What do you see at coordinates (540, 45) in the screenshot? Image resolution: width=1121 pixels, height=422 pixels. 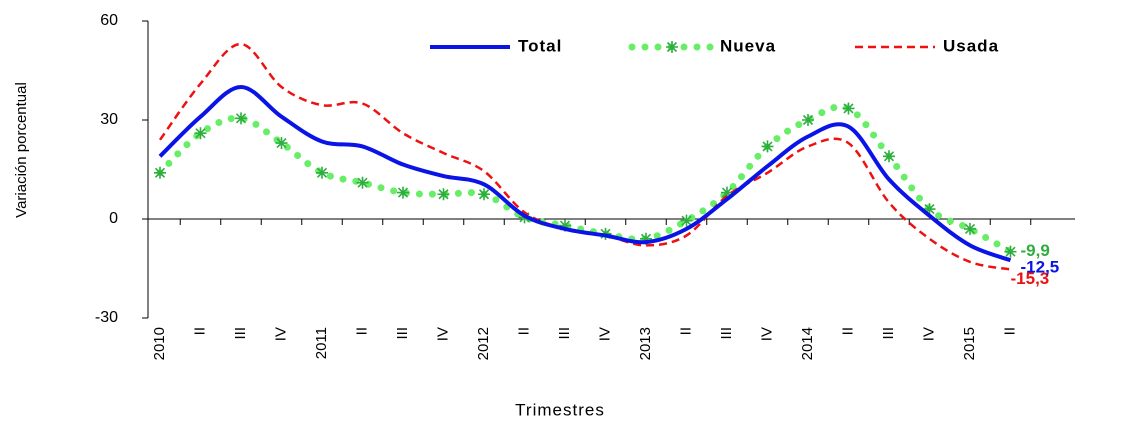 I see `legend-label: Total` at bounding box center [540, 45].